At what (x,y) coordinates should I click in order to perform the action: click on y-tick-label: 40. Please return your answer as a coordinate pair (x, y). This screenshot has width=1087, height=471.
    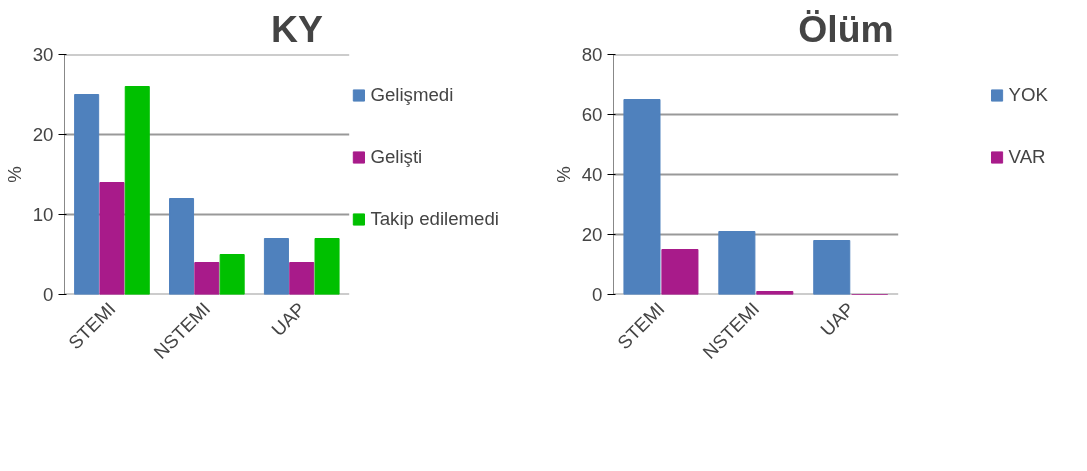
    Looking at the image, I should click on (592, 174).